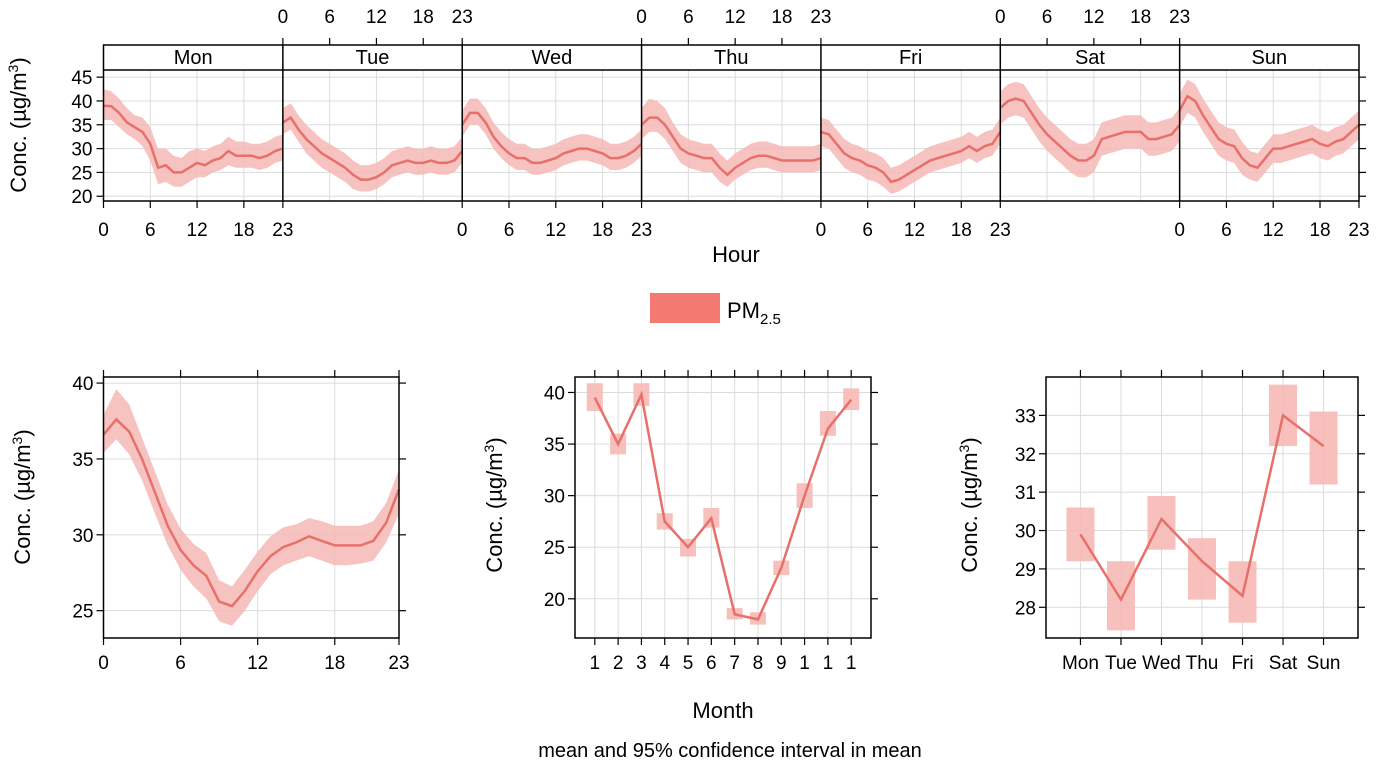  What do you see at coordinates (664, 663) in the screenshot?
I see `x-tick-label: 4` at bounding box center [664, 663].